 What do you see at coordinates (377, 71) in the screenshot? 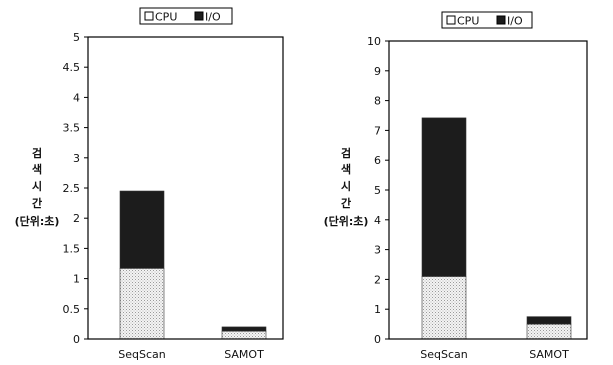
I see `y-tick-label: 9` at bounding box center [377, 71].